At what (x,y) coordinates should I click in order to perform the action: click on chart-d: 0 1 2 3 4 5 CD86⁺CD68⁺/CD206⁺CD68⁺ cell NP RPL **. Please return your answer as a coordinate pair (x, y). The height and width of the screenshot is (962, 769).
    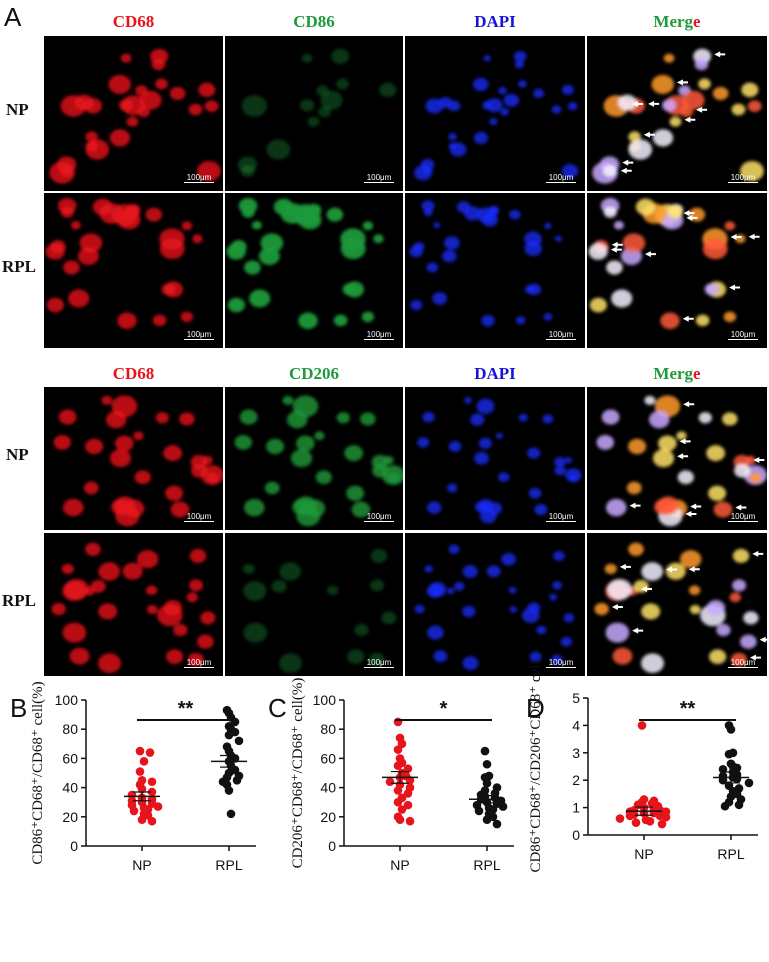
    Looking at the image, I should click on (643, 808).